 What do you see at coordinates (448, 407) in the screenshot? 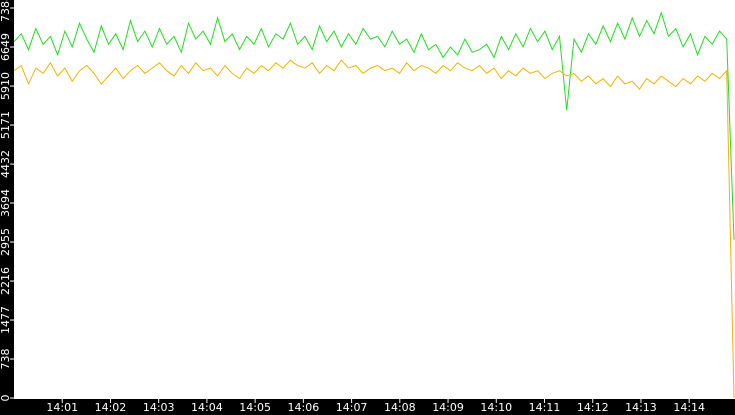
I see `x-tick-label: 14:09` at bounding box center [448, 407].